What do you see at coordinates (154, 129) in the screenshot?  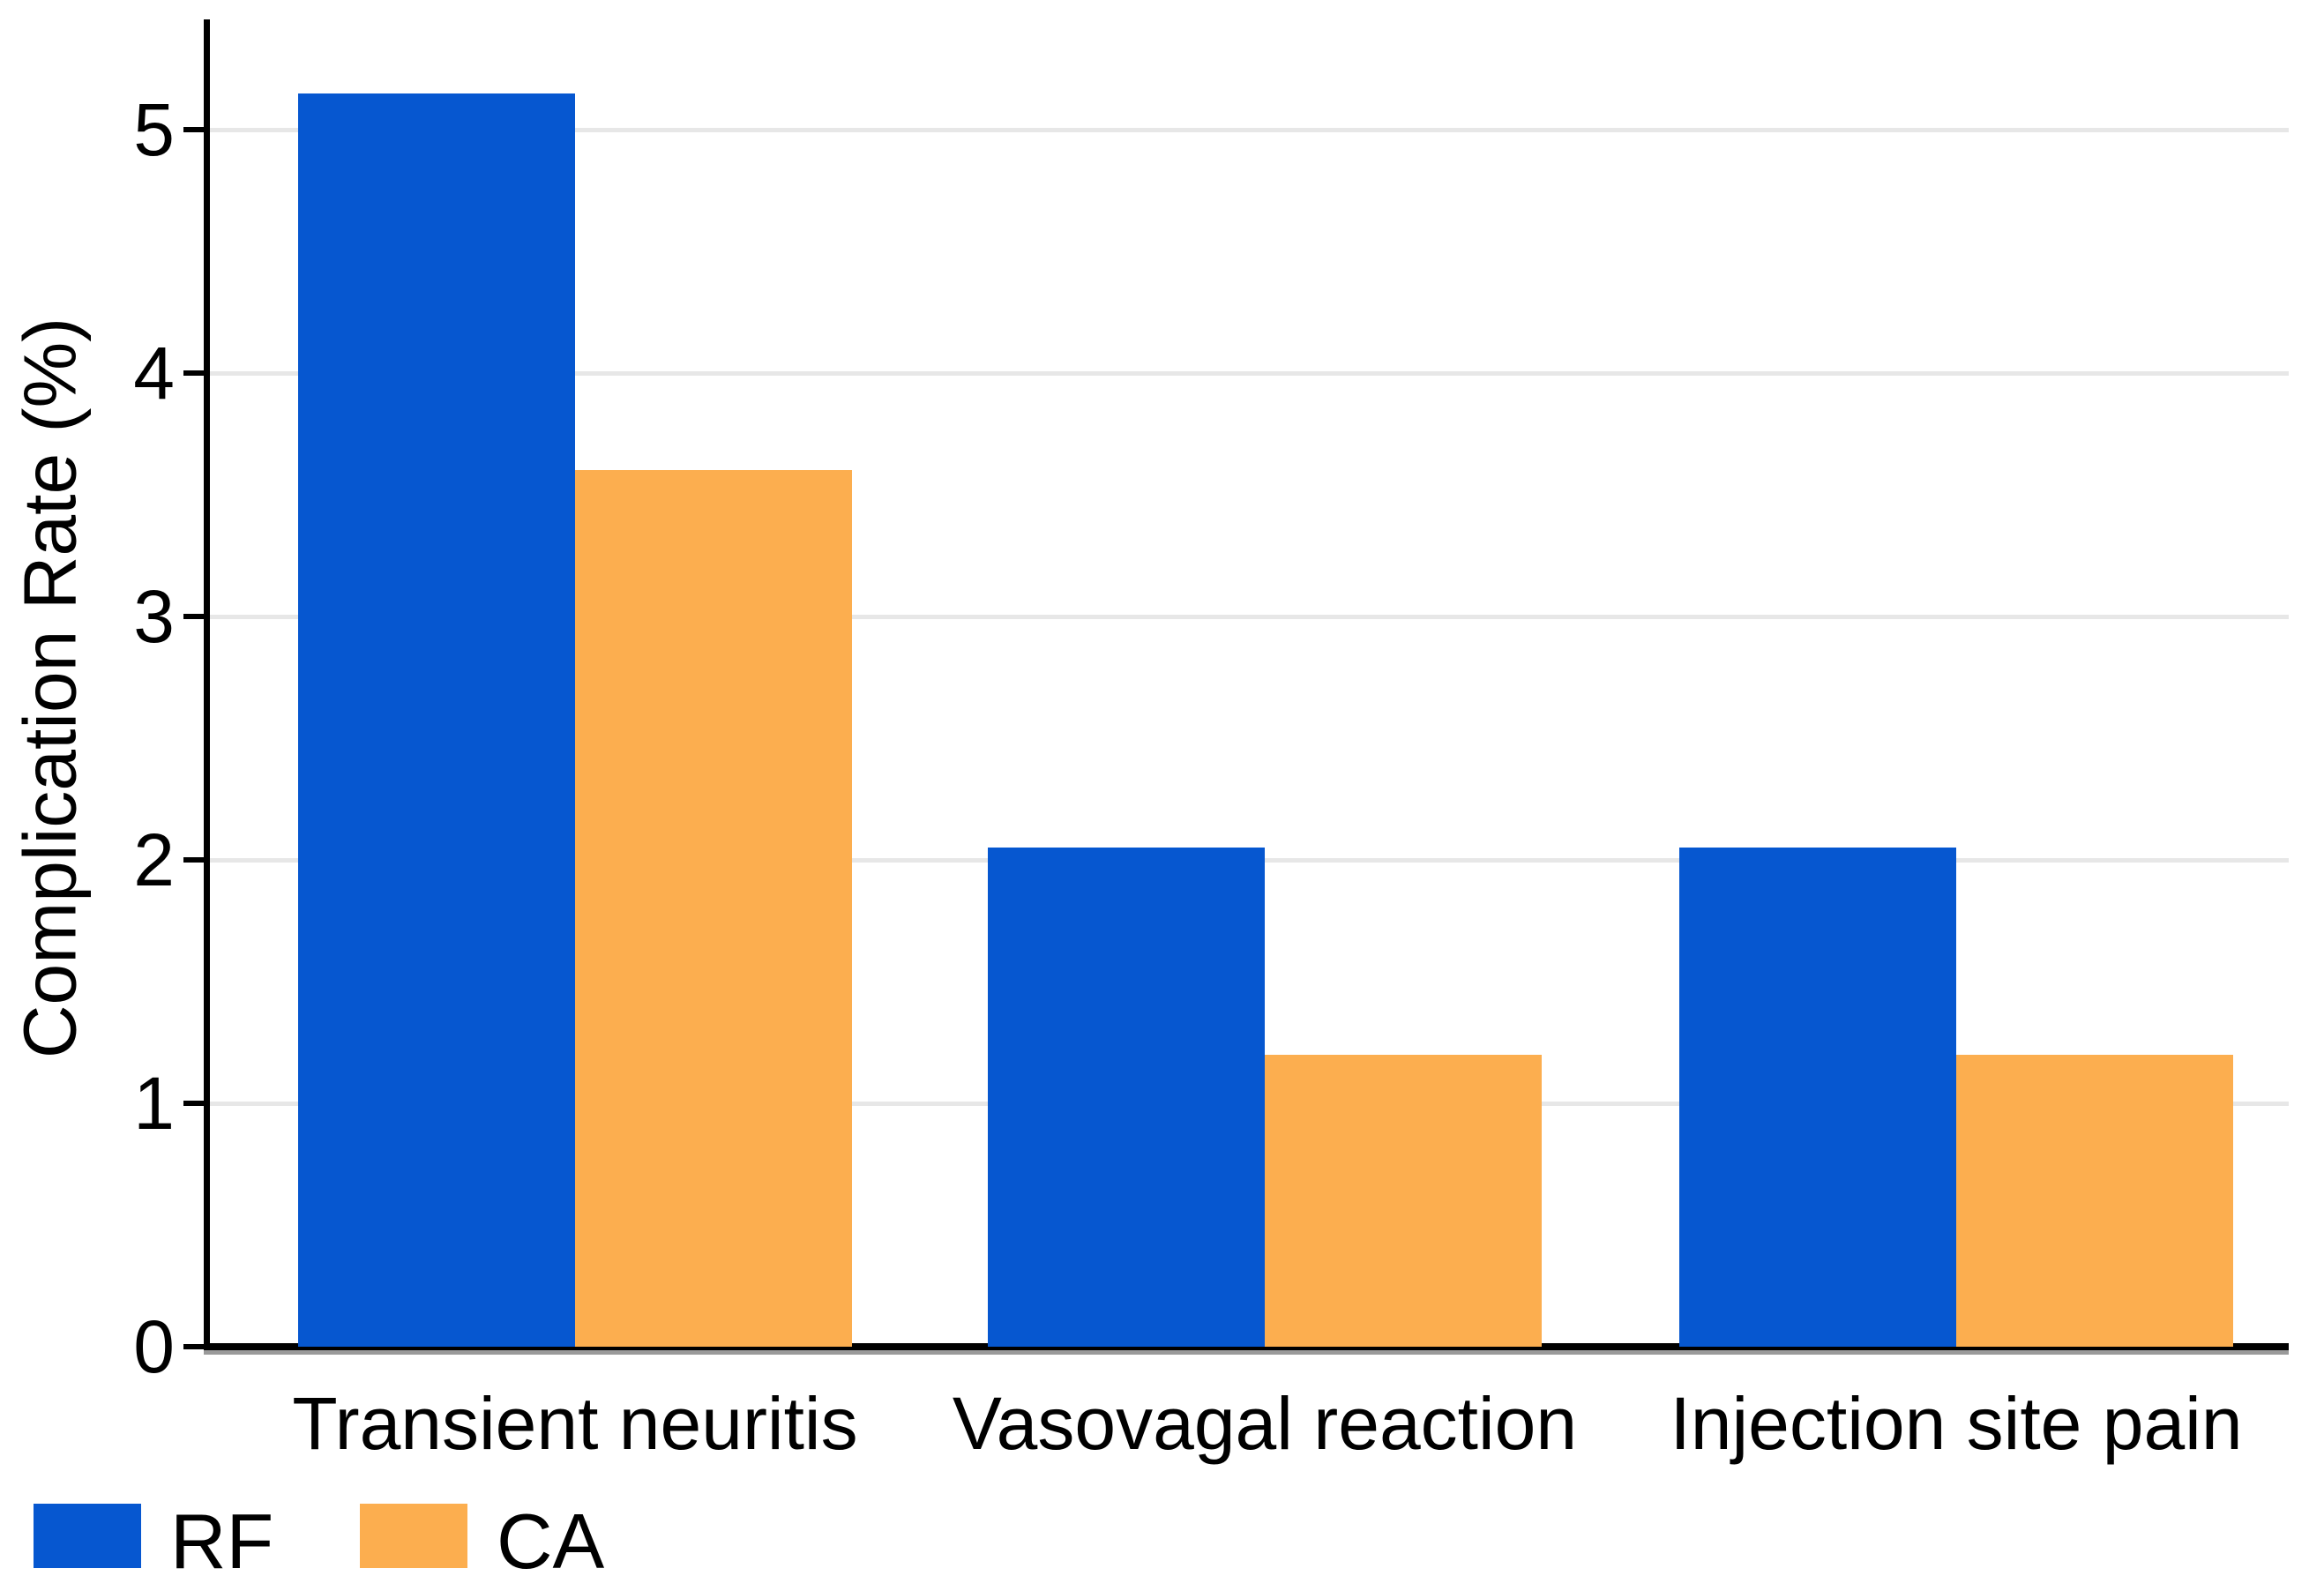 I see `y-tick-label-5: 5` at bounding box center [154, 129].